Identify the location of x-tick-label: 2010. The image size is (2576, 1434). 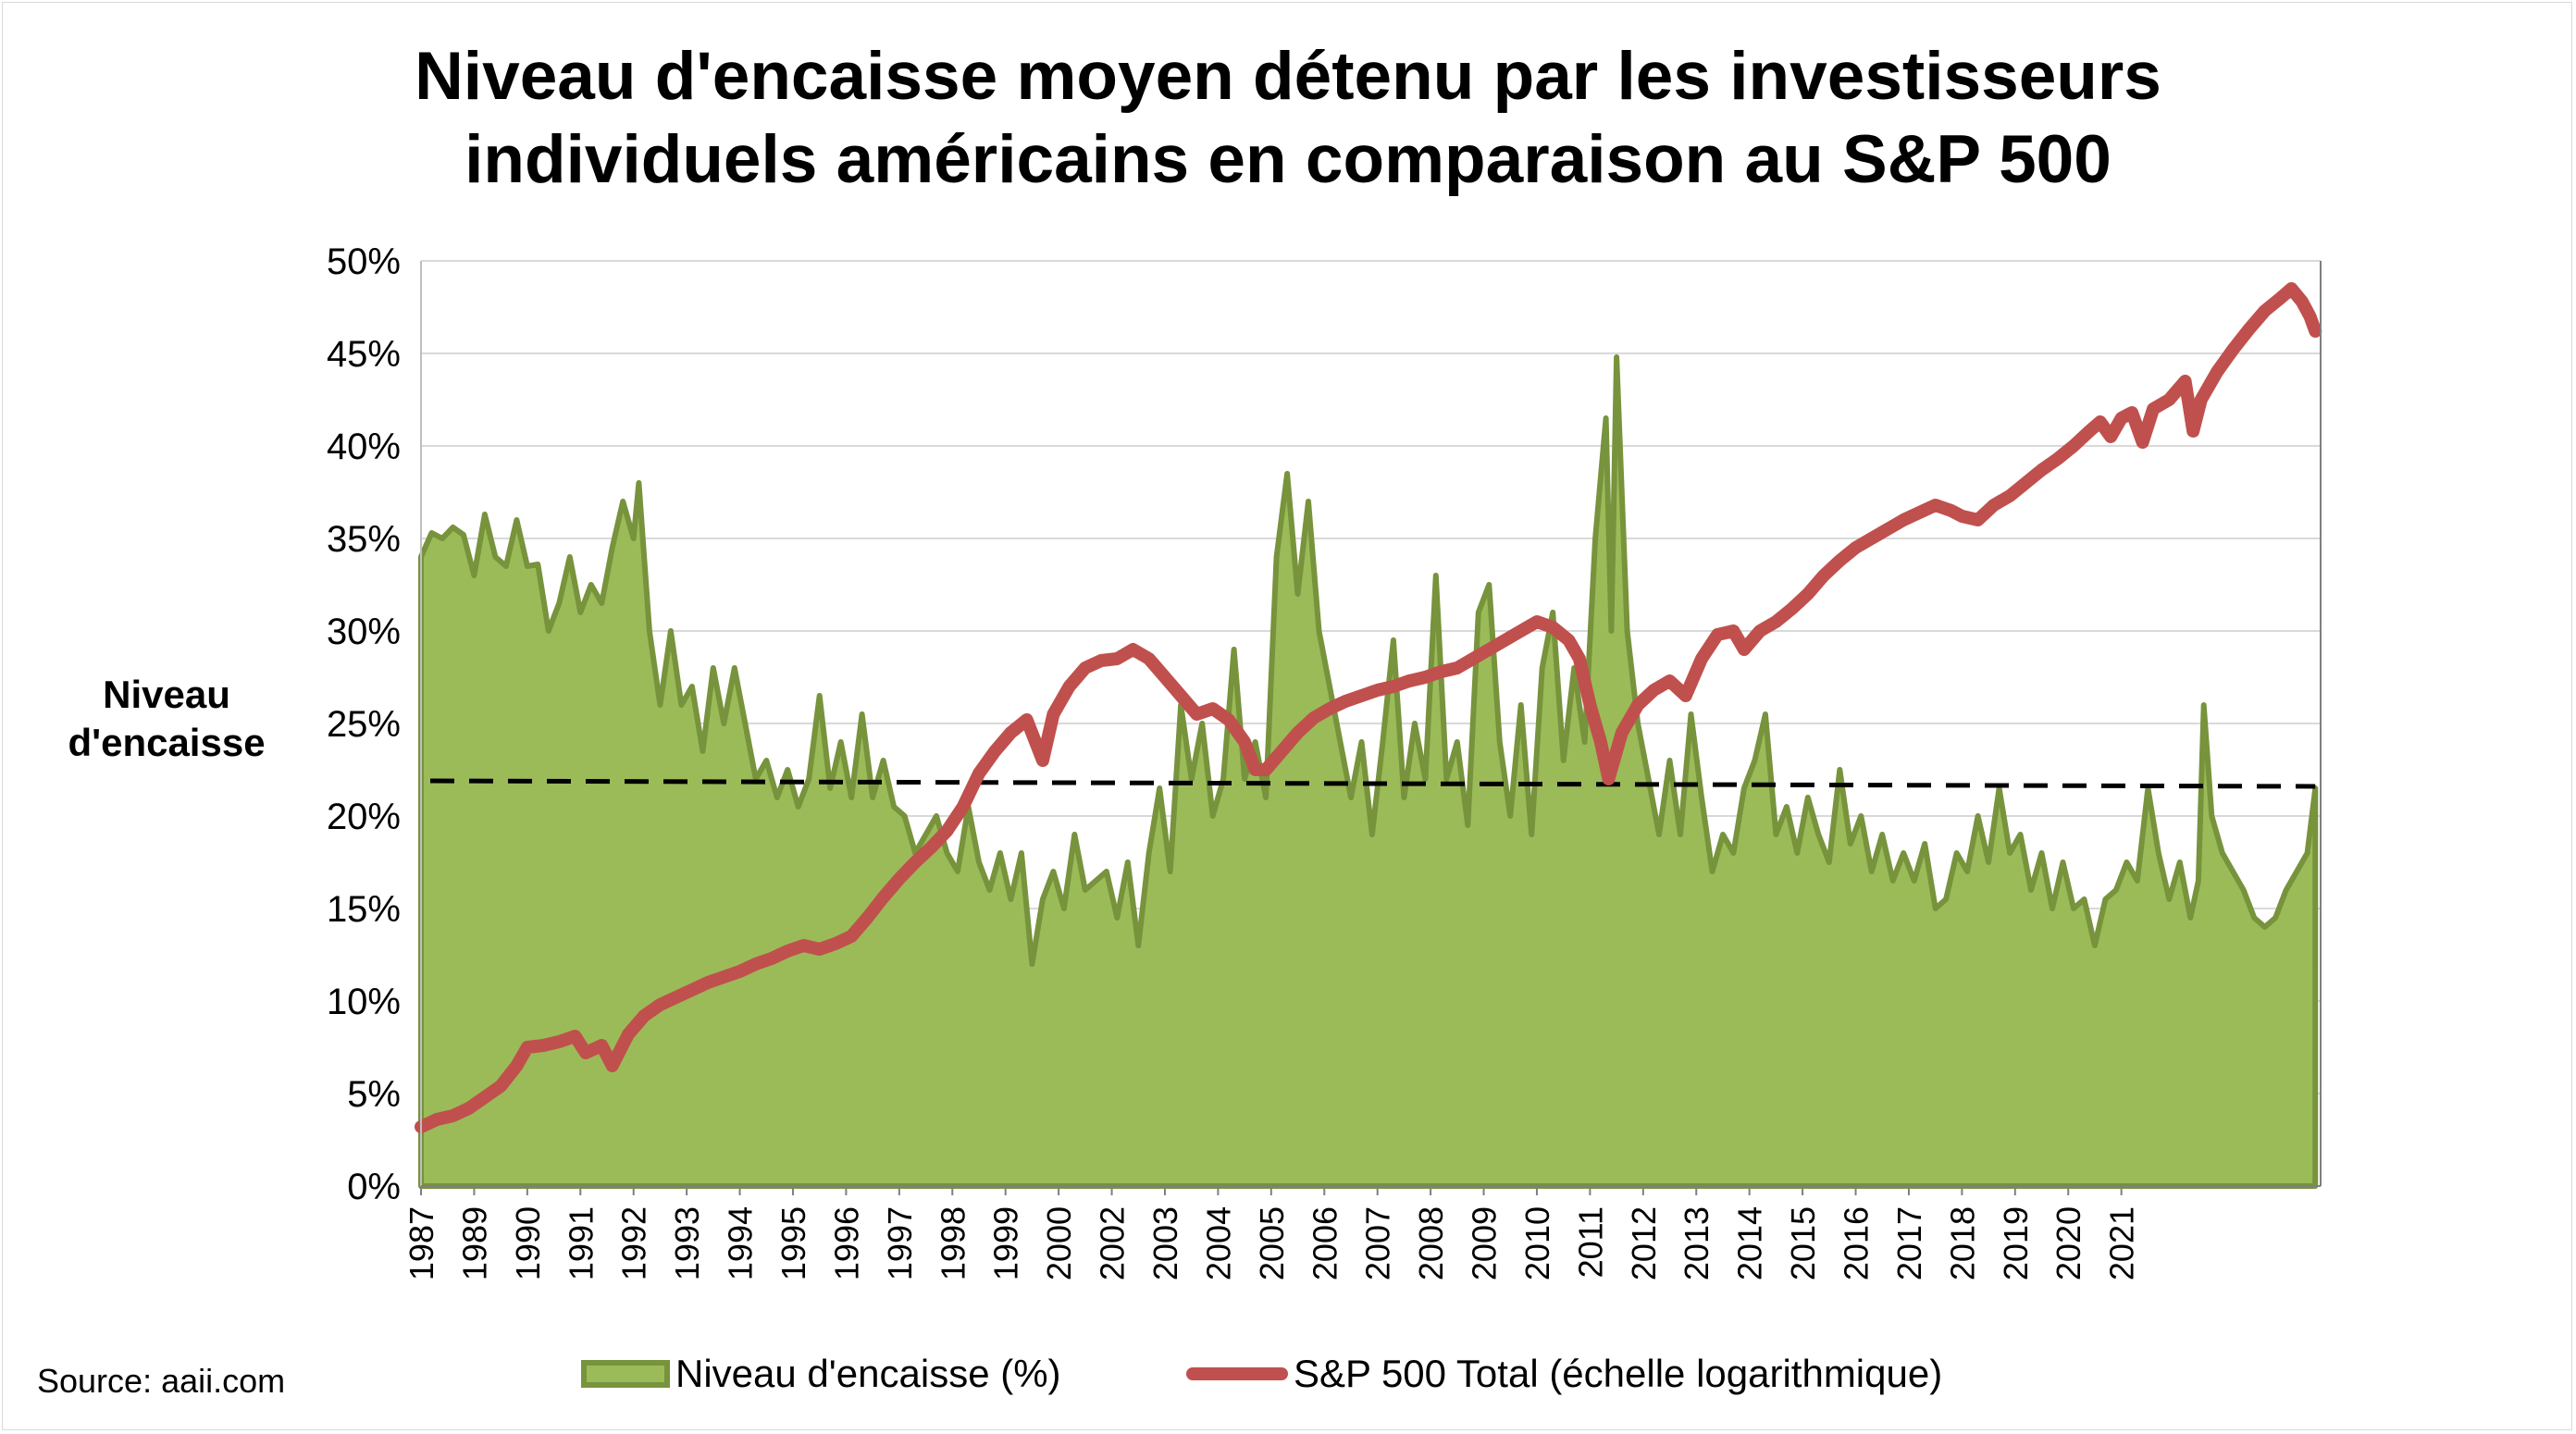
(1537, 1243).